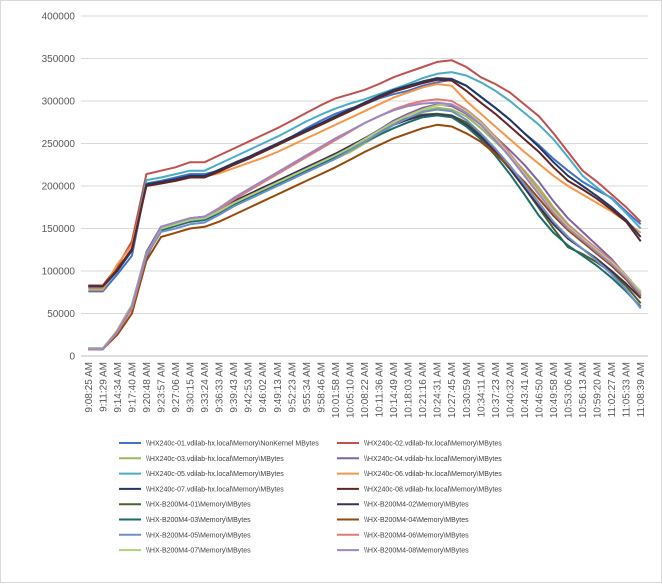 This screenshot has height=584, width=662. What do you see at coordinates (176, 387) in the screenshot?
I see `x-tick-label: 9:27:06 AM` at bounding box center [176, 387].